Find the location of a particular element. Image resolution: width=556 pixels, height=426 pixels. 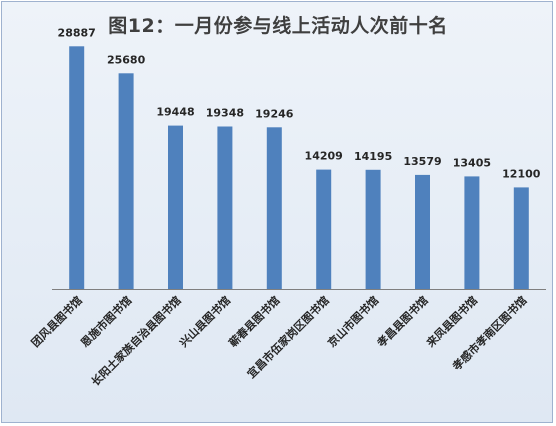

x-tick-label-6: 京山市图书馆 is located at coordinates (353, 321).